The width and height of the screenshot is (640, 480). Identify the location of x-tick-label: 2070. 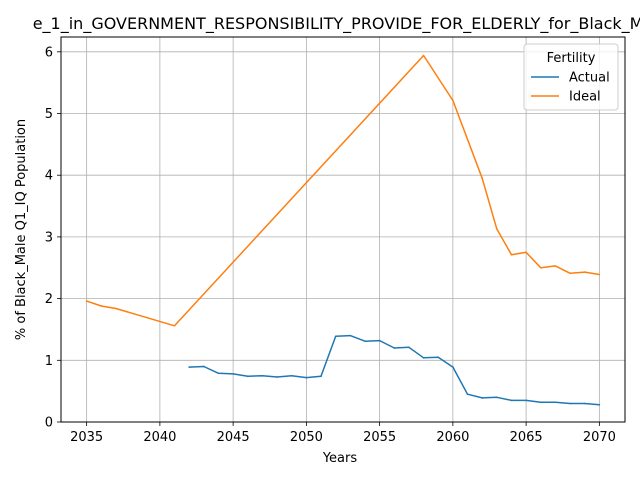
(599, 437).